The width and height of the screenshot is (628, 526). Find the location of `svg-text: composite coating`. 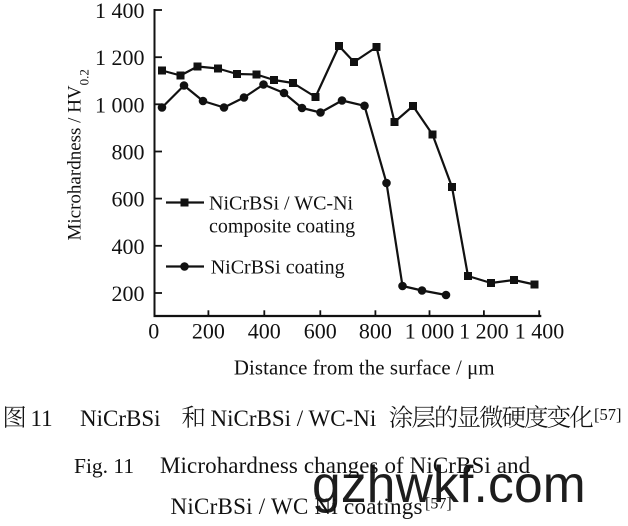

svg-text: composite coating is located at coordinates (282, 226).